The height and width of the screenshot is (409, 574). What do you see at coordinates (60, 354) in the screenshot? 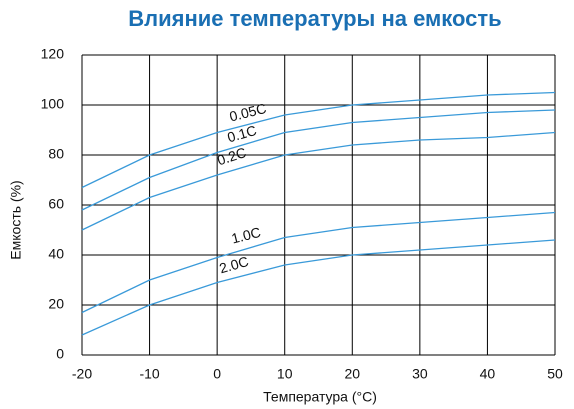
I see `y-tick-label: 0` at bounding box center [60, 354].